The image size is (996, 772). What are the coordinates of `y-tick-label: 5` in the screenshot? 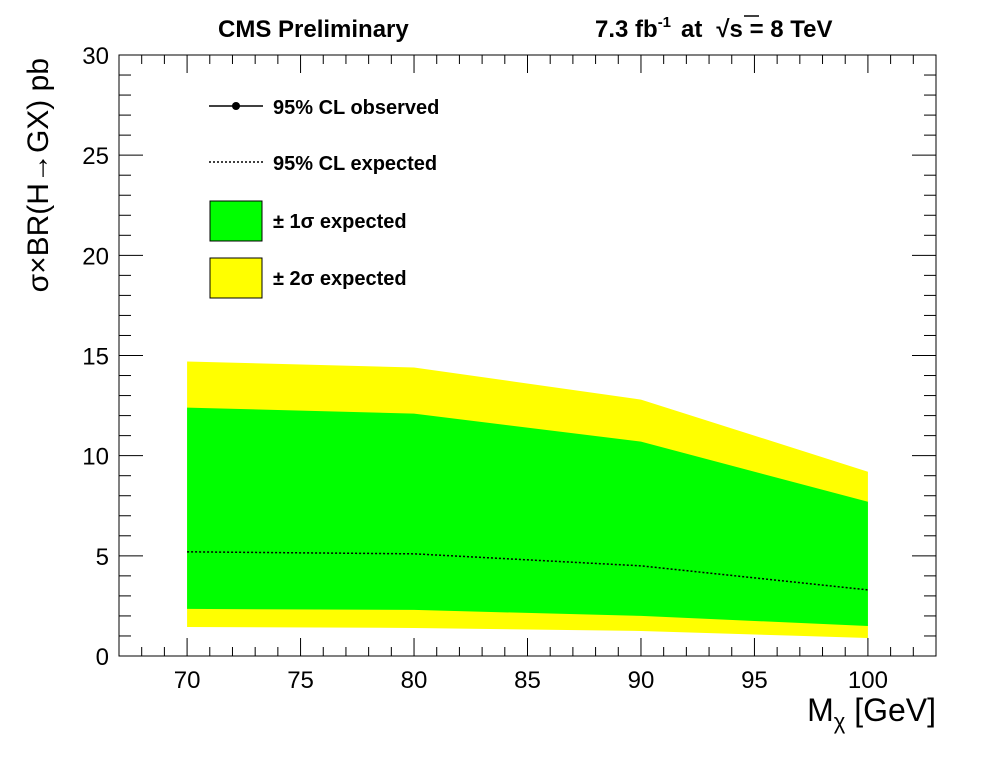 It's located at (102, 557).